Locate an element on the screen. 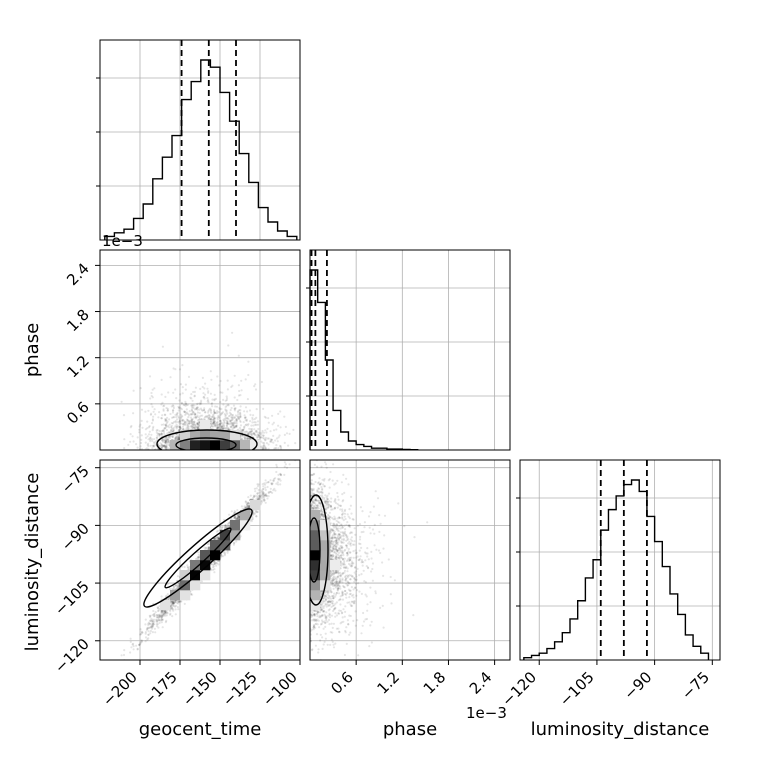 This screenshot has height=760, width=760. panel-luminosity_distance-hist is located at coordinates (618, 560).